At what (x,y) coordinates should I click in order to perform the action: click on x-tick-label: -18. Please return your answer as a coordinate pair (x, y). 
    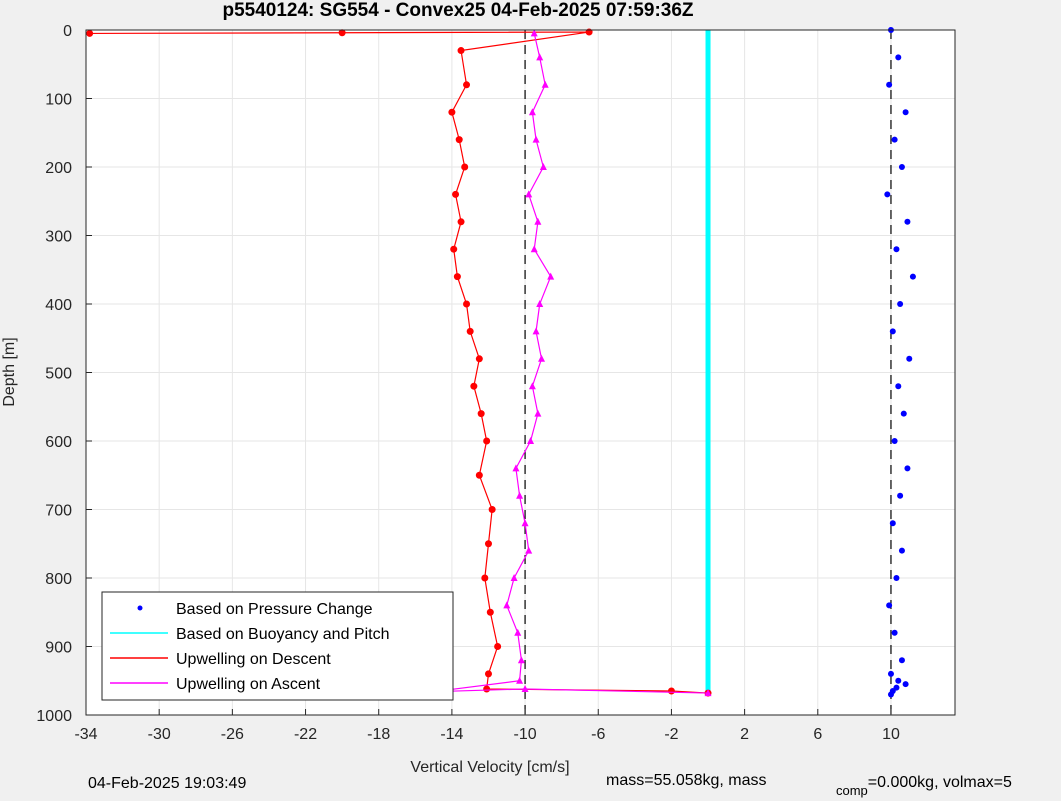
    Looking at the image, I should click on (378, 734).